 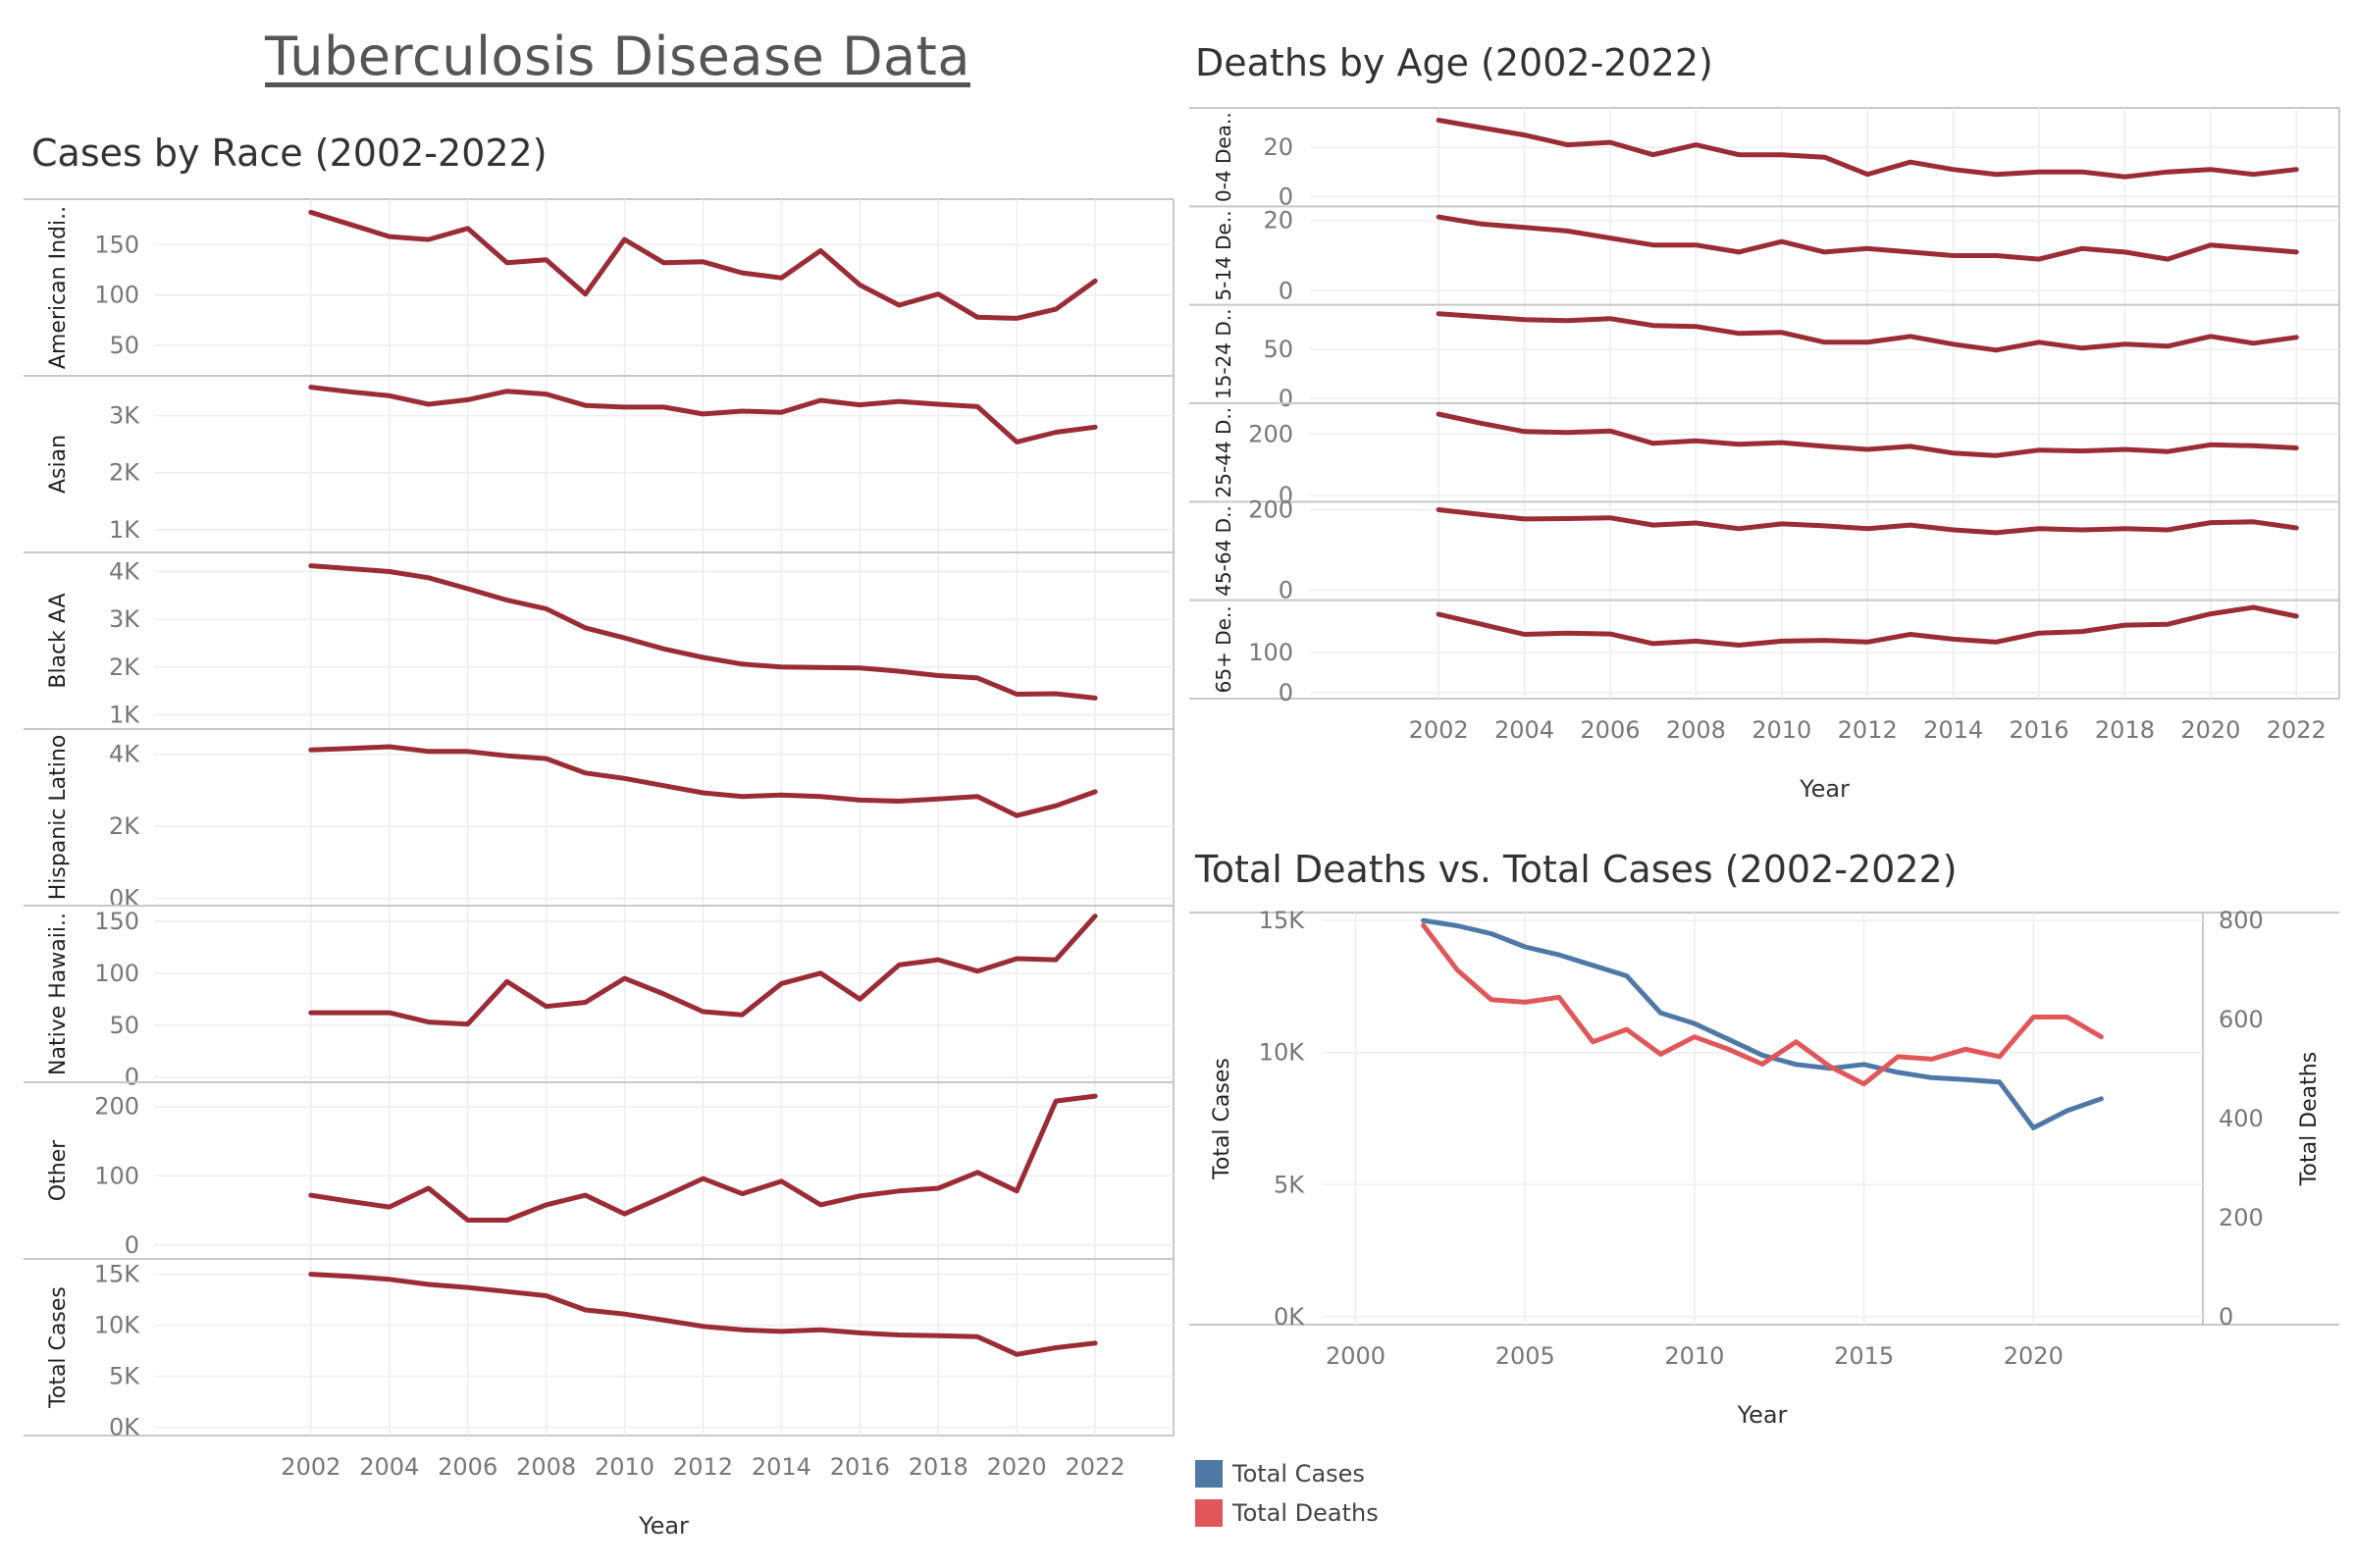 I want to click on race-panel-american-indi-tick-label: 150, so click(x=117, y=244).